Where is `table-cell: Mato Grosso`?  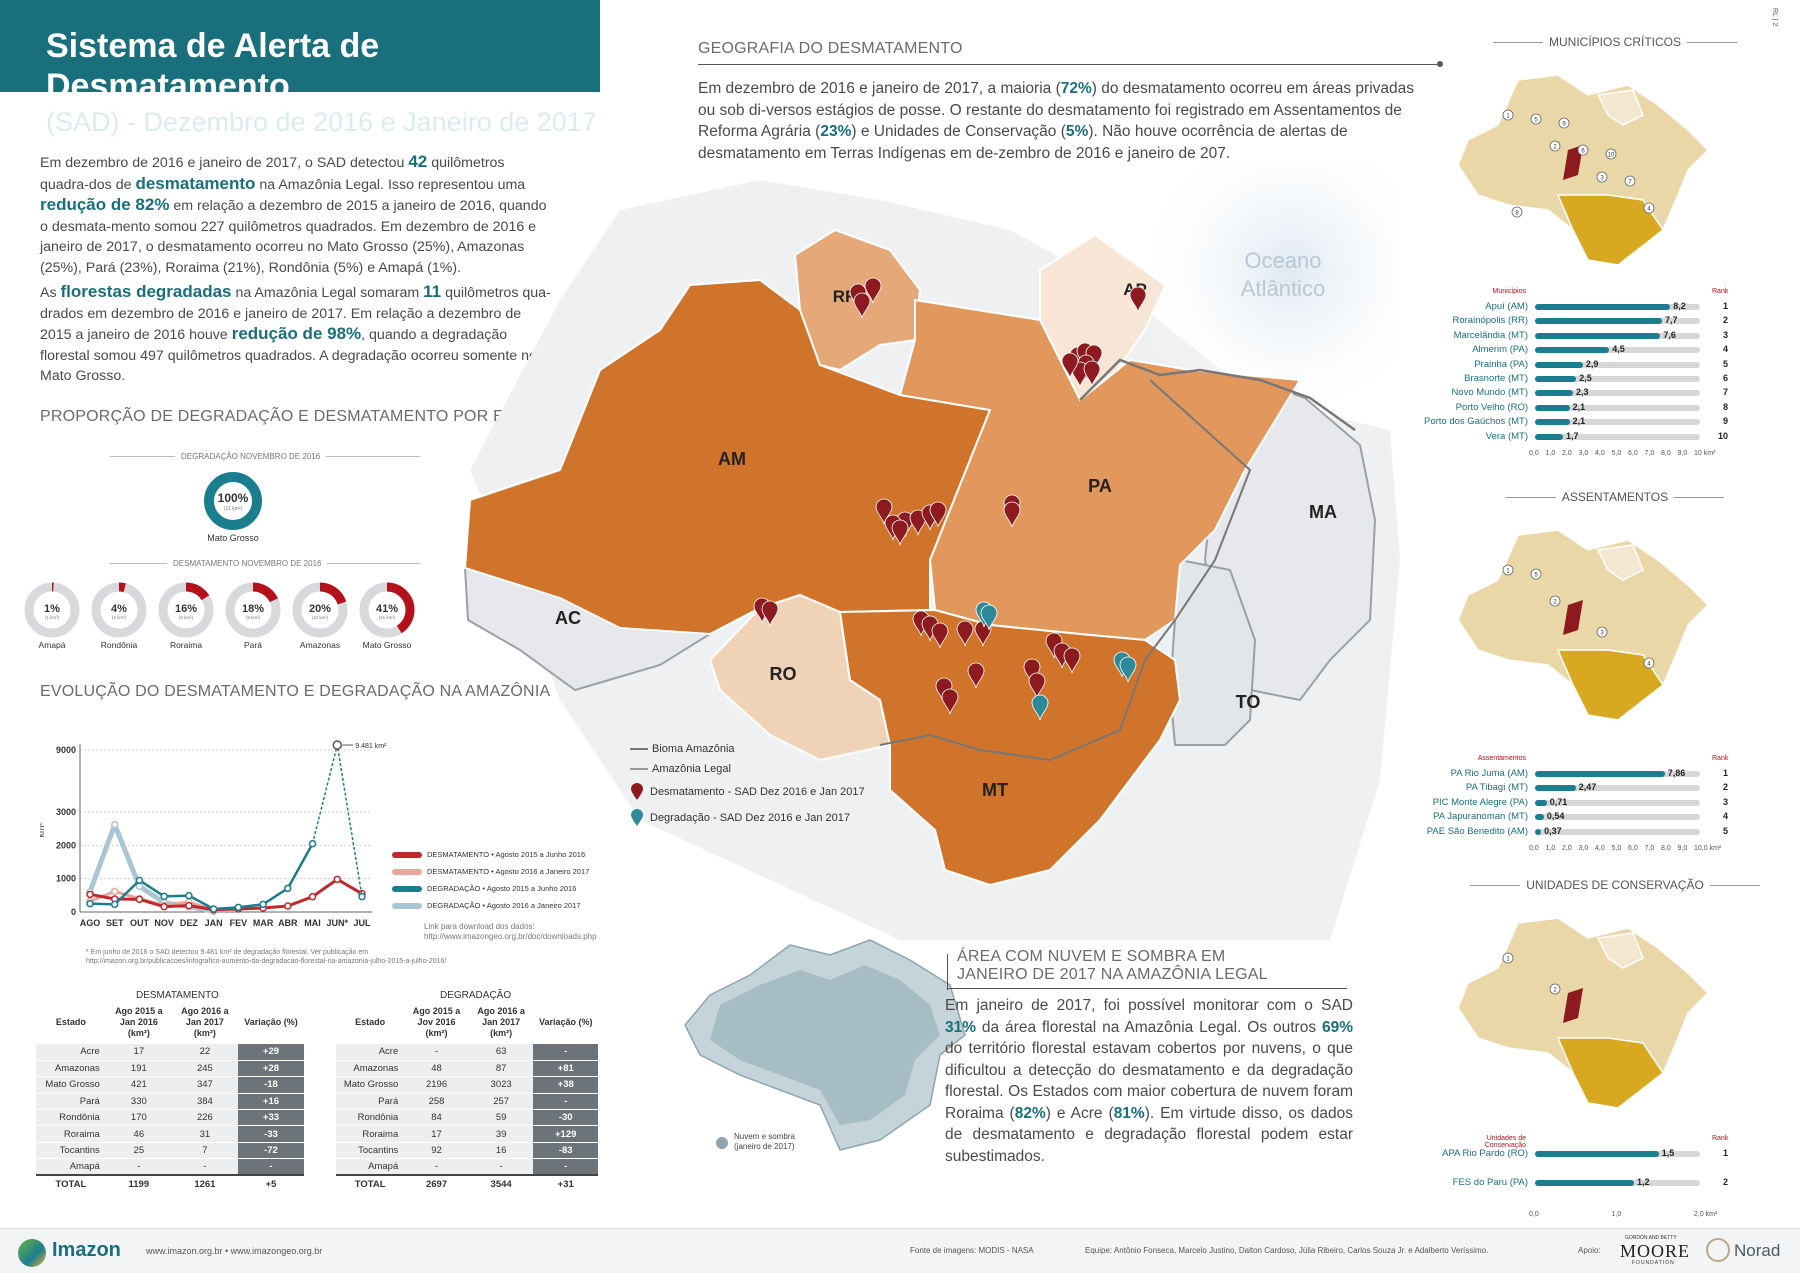 table-cell: Mato Grosso is located at coordinates (71, 1085).